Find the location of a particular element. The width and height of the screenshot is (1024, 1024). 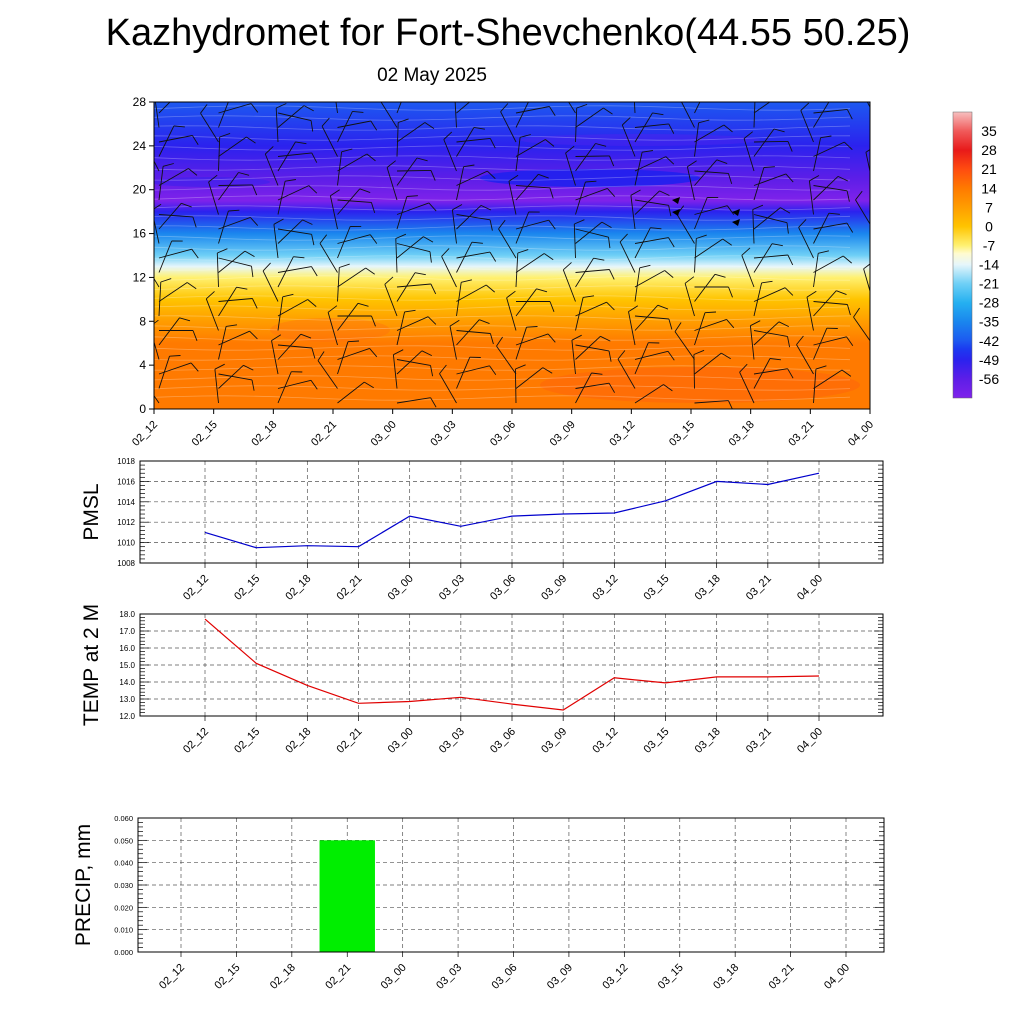

colorbar-label: -14 is located at coordinates (989, 265).